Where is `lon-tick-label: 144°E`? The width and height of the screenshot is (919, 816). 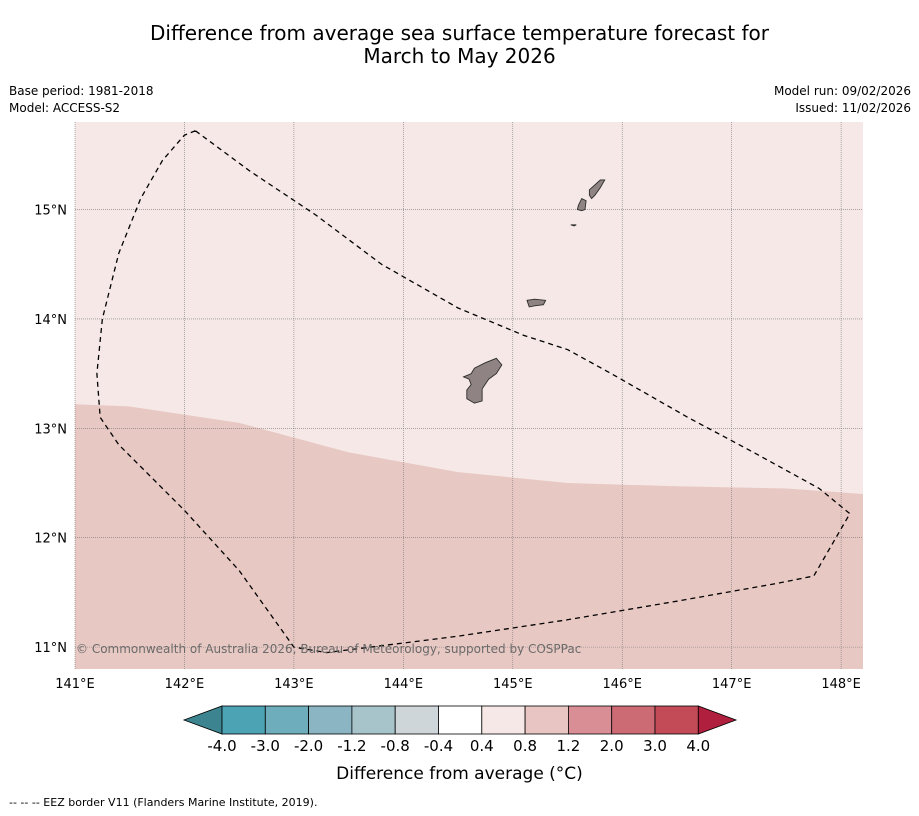 lon-tick-label: 144°E is located at coordinates (404, 684).